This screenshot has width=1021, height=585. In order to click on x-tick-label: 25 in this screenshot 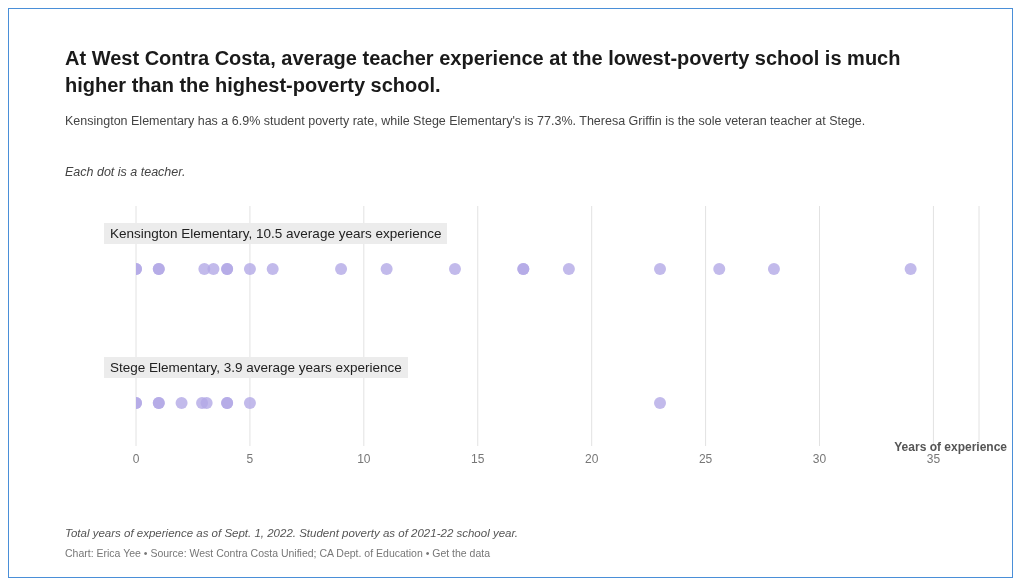, I will do `click(705, 458)`.